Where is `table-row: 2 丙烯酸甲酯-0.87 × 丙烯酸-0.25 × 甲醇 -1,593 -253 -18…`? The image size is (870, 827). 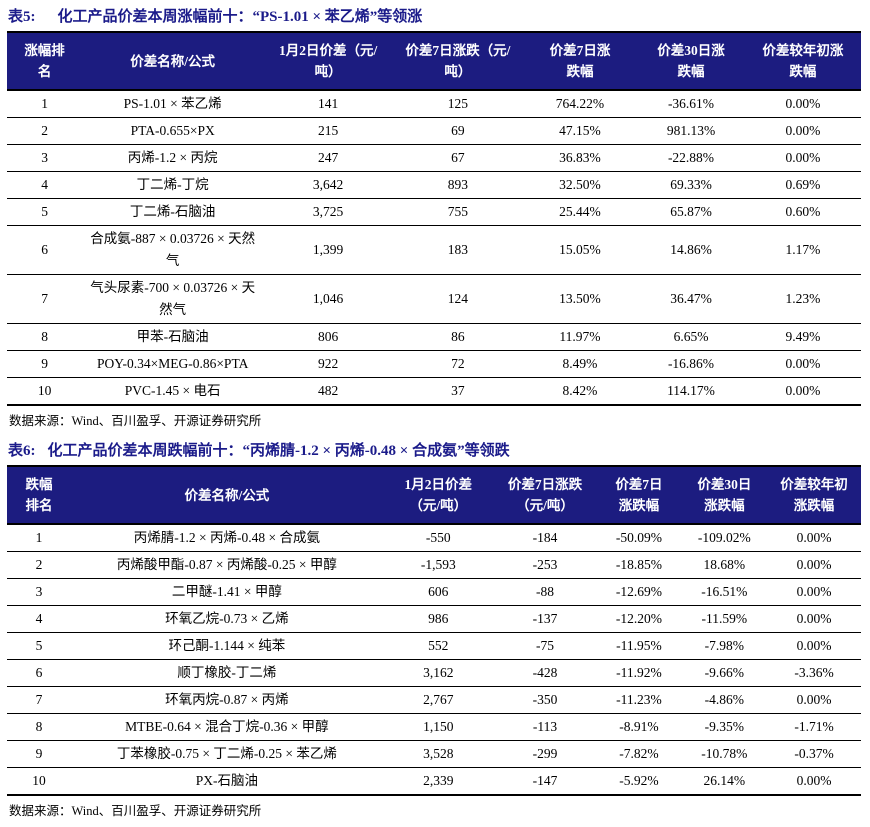 table-row: 2 丙烯酸甲酯-0.87 × 丙烯酸-0.25 × 甲醇 -1,593 -253 -18… is located at coordinates (434, 565).